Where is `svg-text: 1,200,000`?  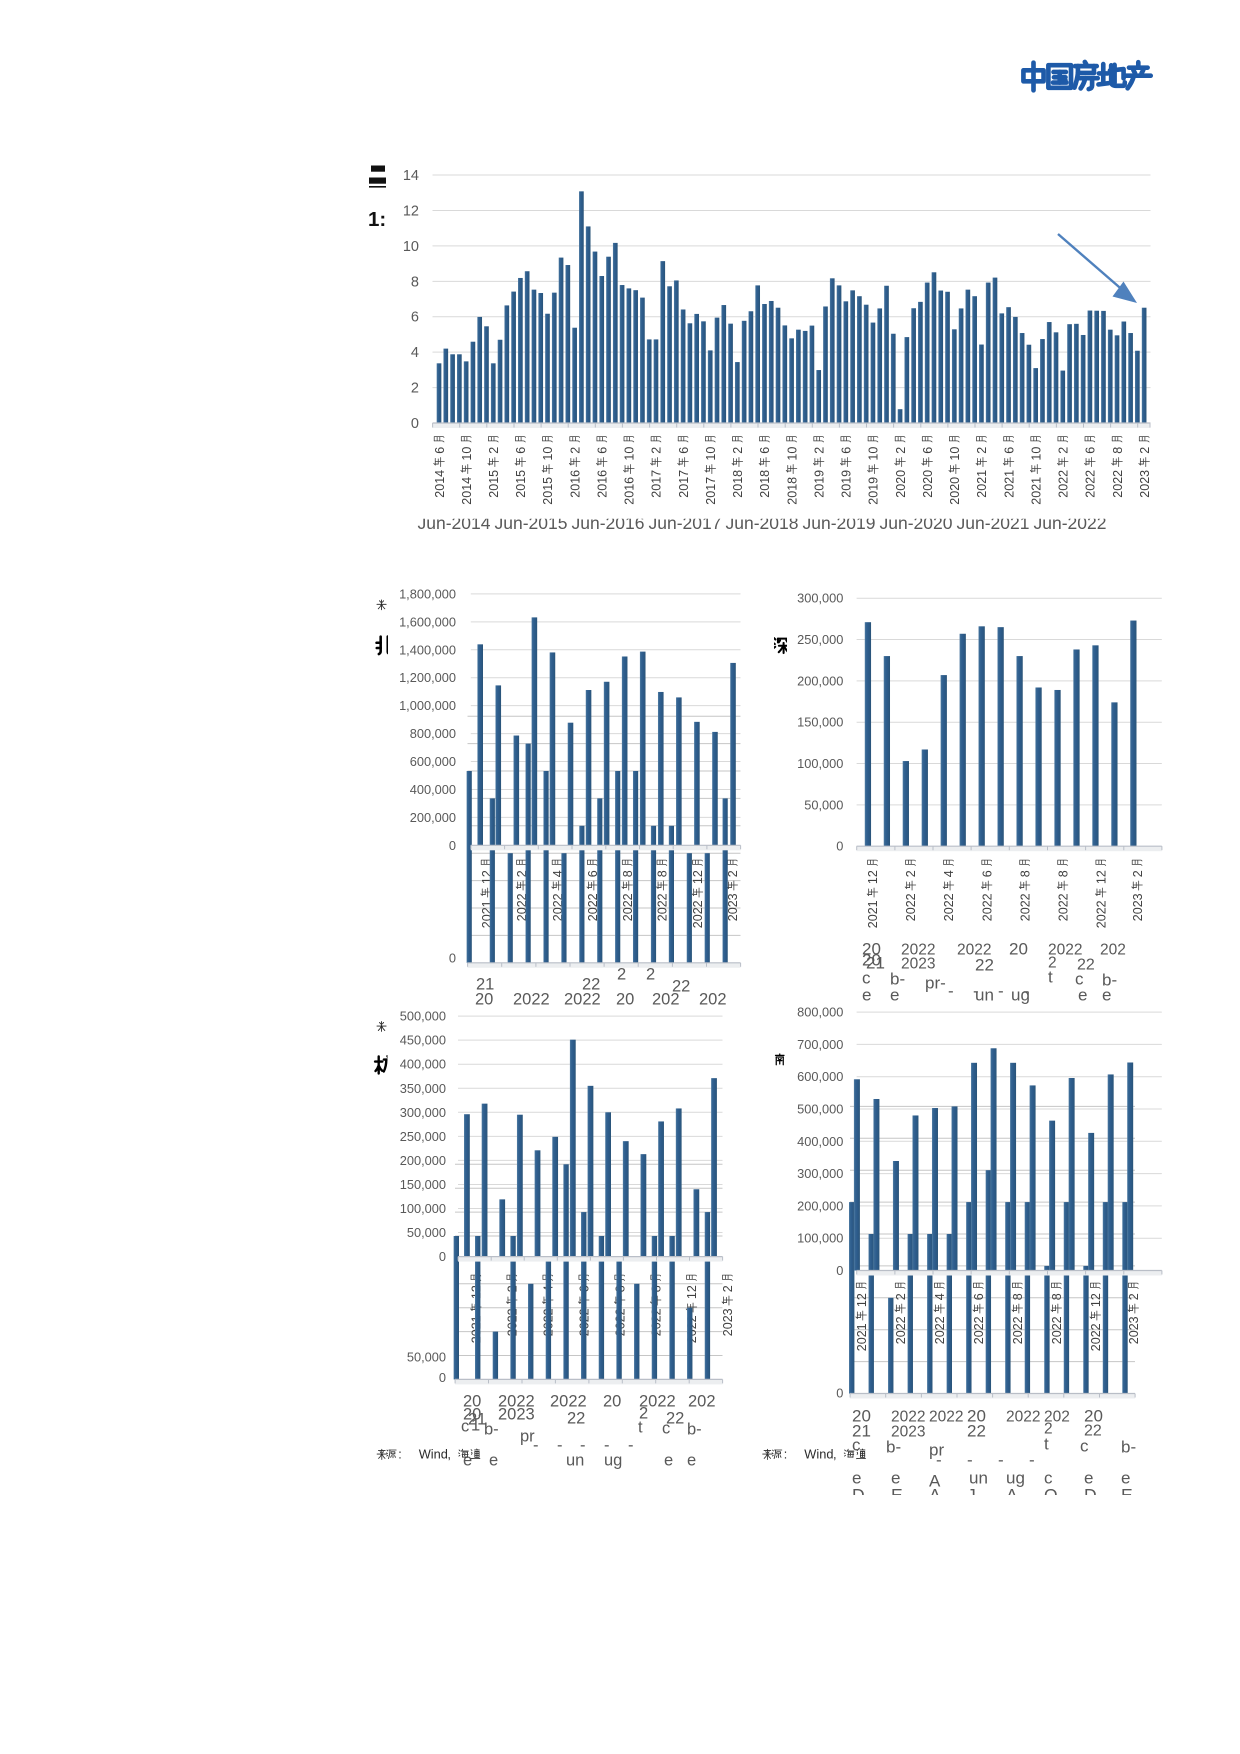 svg-text: 1,200,000 is located at coordinates (427, 677).